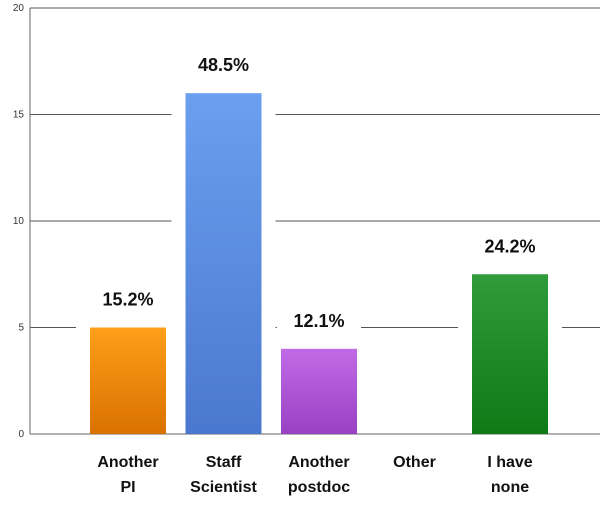  What do you see at coordinates (19, 8) in the screenshot?
I see `y-tick-label: 20` at bounding box center [19, 8].